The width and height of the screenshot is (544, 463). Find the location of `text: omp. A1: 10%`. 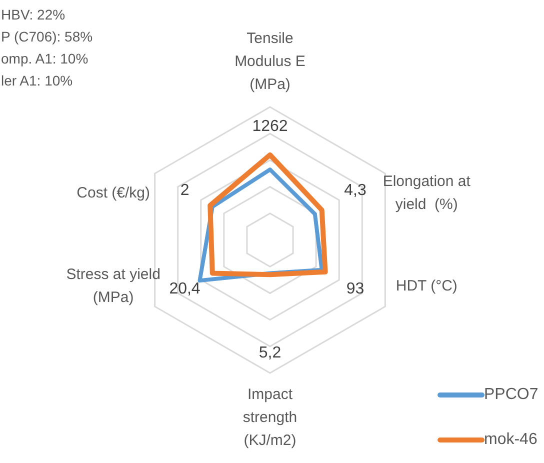

text: omp. A1: 10% is located at coordinates (44, 58).